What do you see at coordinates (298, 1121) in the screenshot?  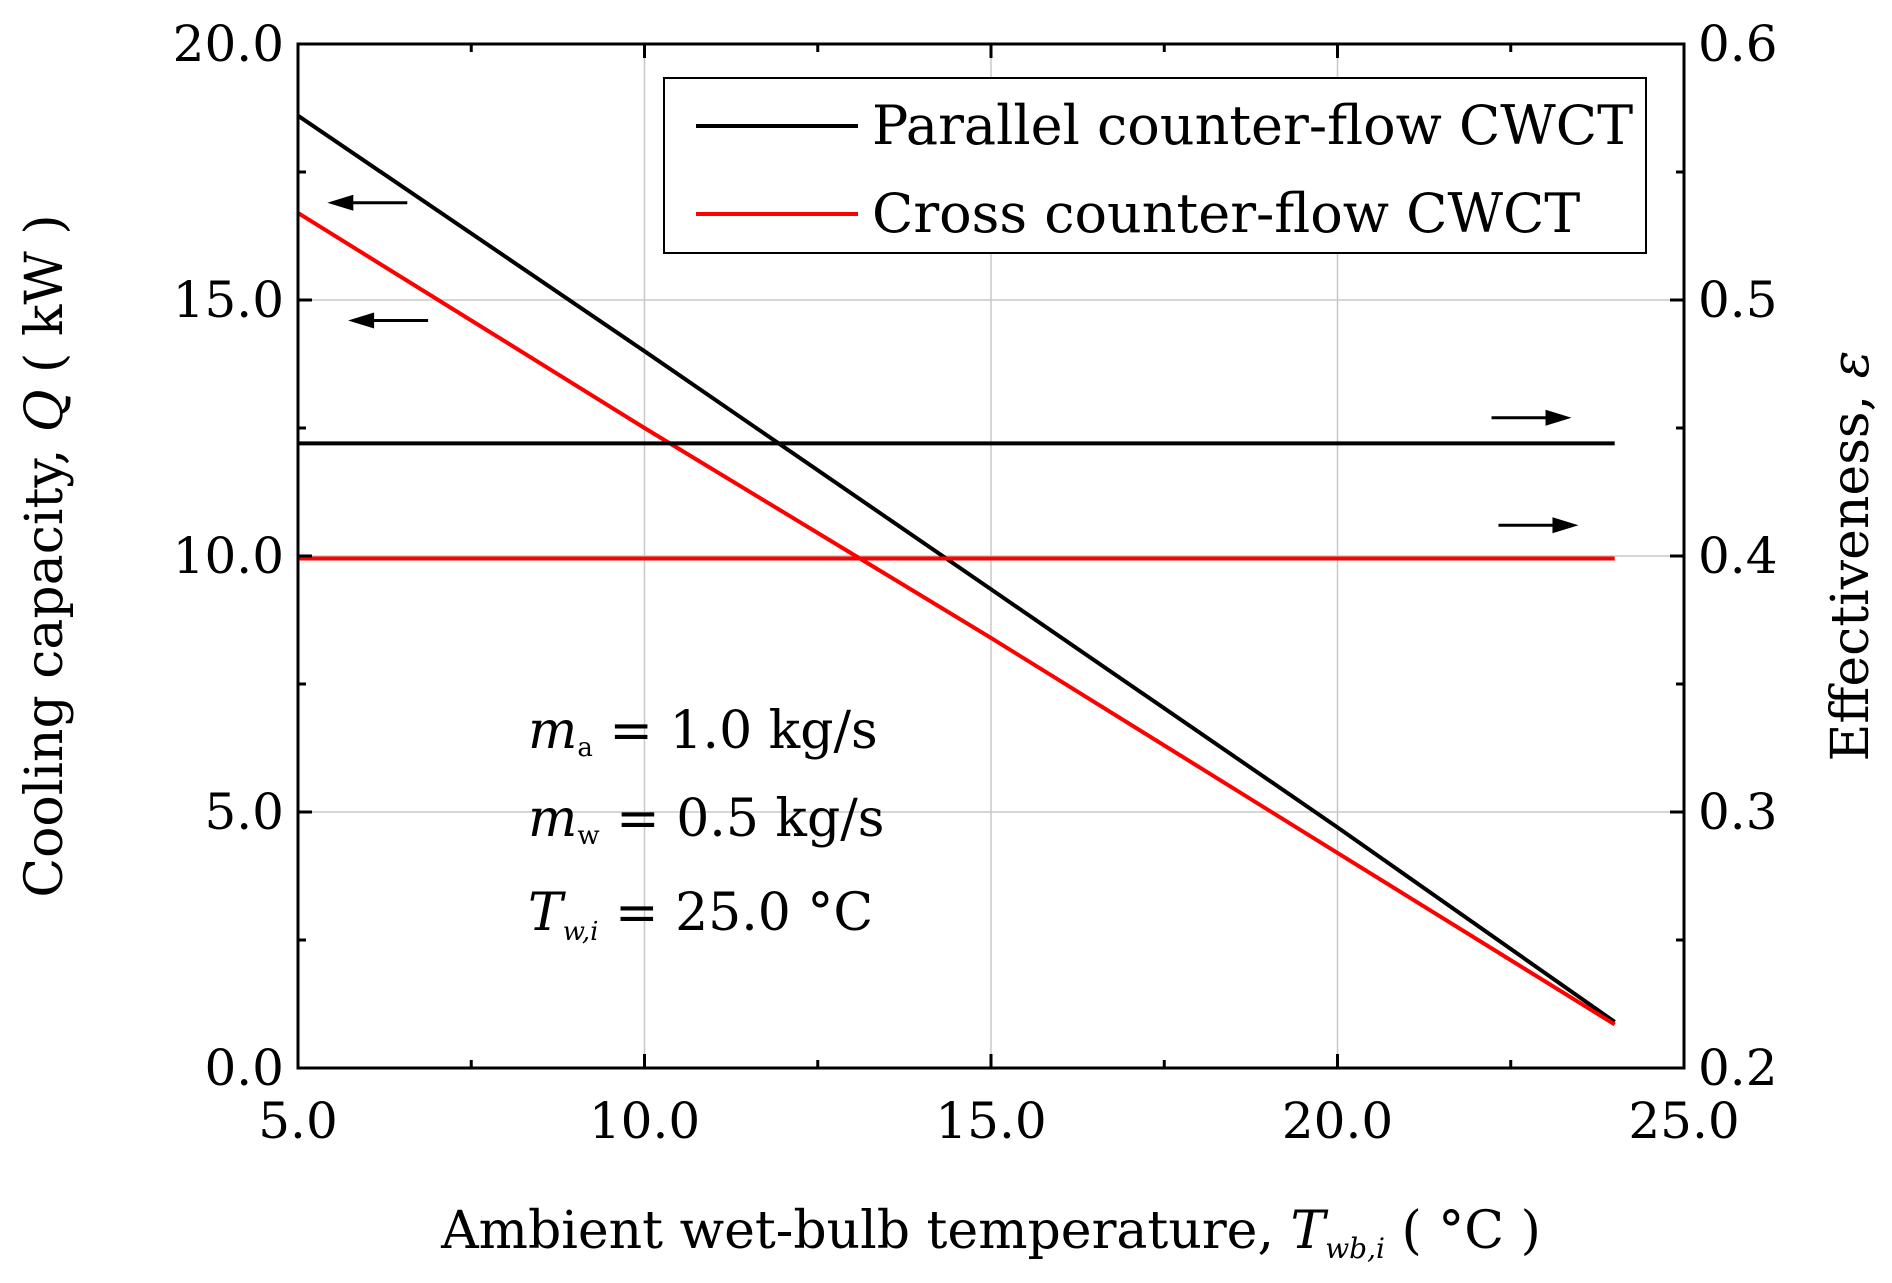 I see `x-tick-label: 5.0` at bounding box center [298, 1121].